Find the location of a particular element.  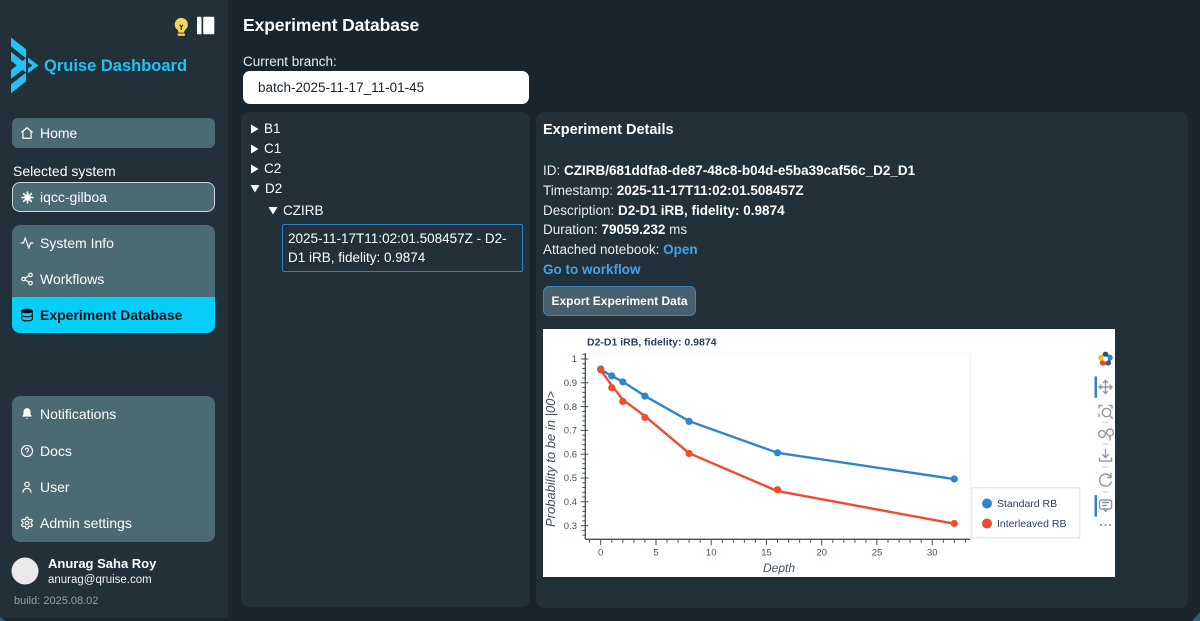

svg-text: Depth is located at coordinates (779, 568).